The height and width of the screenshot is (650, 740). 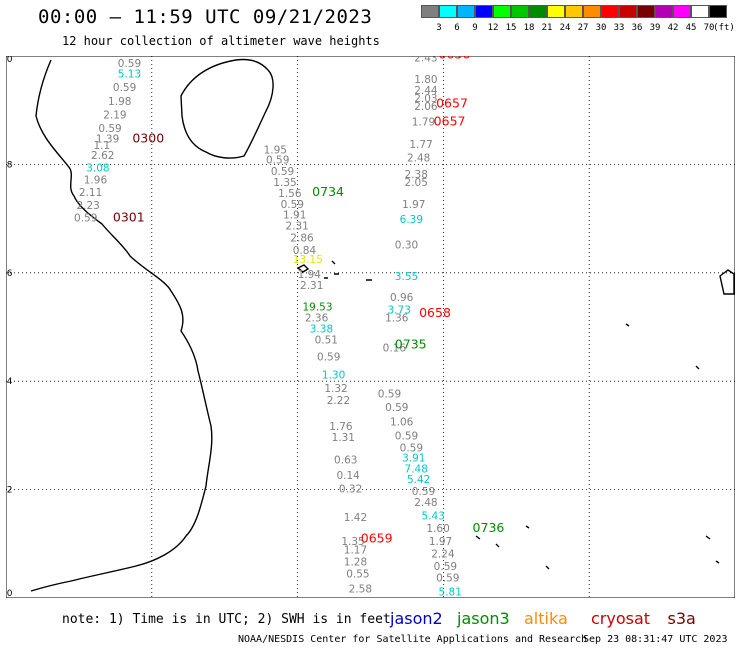 What do you see at coordinates (546, 618) in the screenshot?
I see `satellite-name-altika: altika` at bounding box center [546, 618].